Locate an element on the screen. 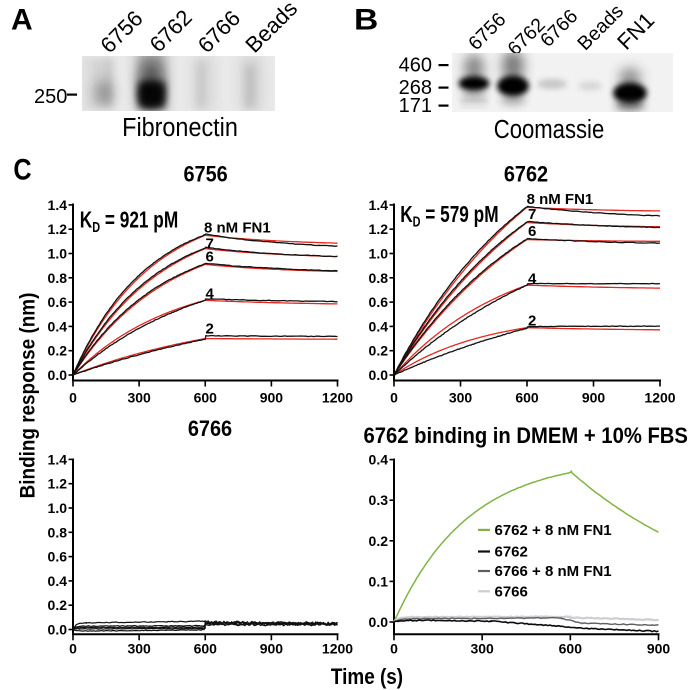 This screenshot has height=690, width=694. svg-text: Time (s) is located at coordinates (367, 677).